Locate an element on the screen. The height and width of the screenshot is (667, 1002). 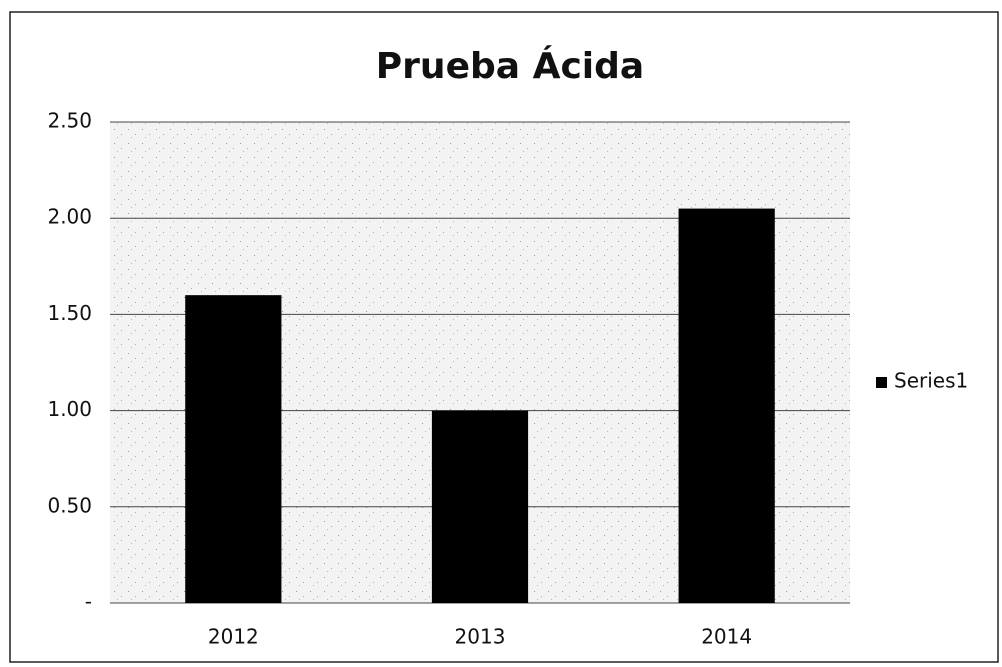
y-tick-label: - is located at coordinates (88, 602).